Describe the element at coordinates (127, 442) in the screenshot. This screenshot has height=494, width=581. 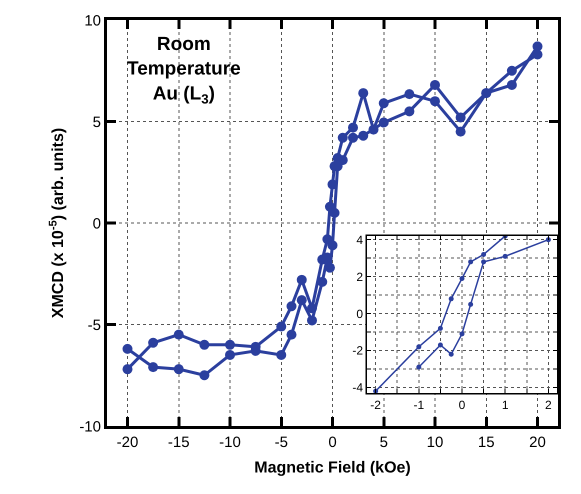
I see `x-tick-label: -20` at that location.